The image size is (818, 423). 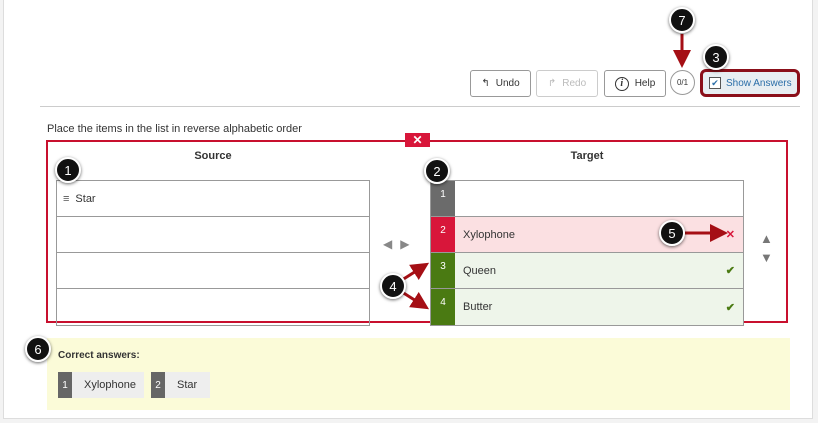 I want to click on source-header: Source, so click(x=213, y=156).